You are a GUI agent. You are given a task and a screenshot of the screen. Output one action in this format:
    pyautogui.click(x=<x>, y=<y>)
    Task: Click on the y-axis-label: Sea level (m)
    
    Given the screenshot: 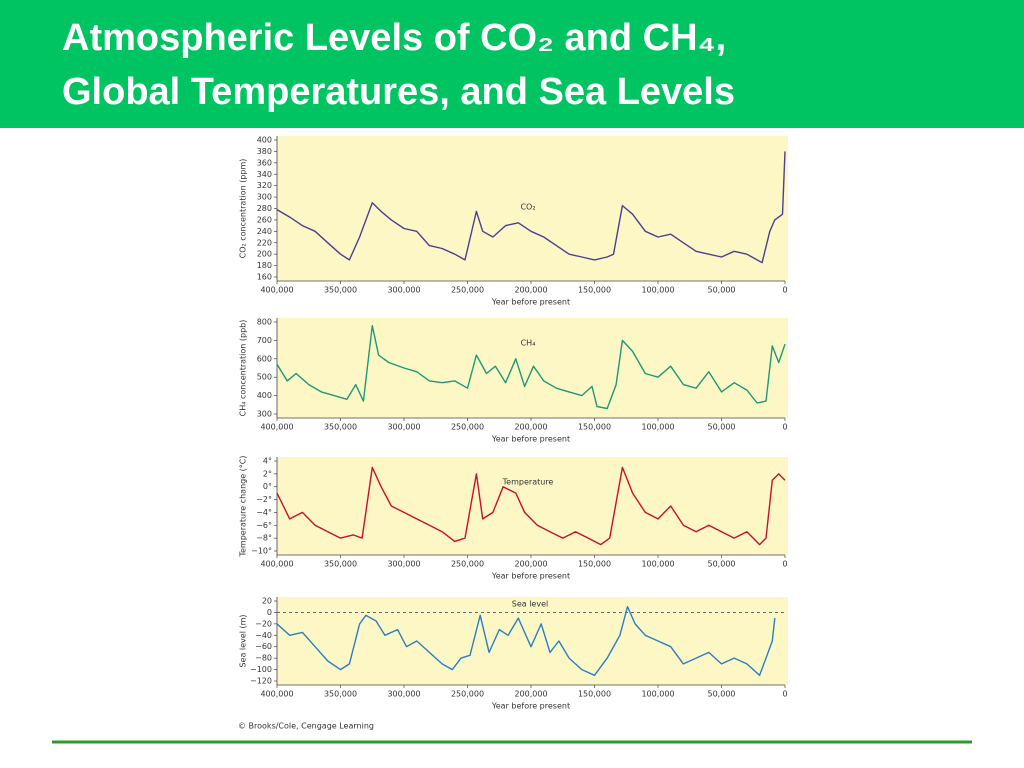 What is the action you would take?
    pyautogui.click(x=243, y=640)
    